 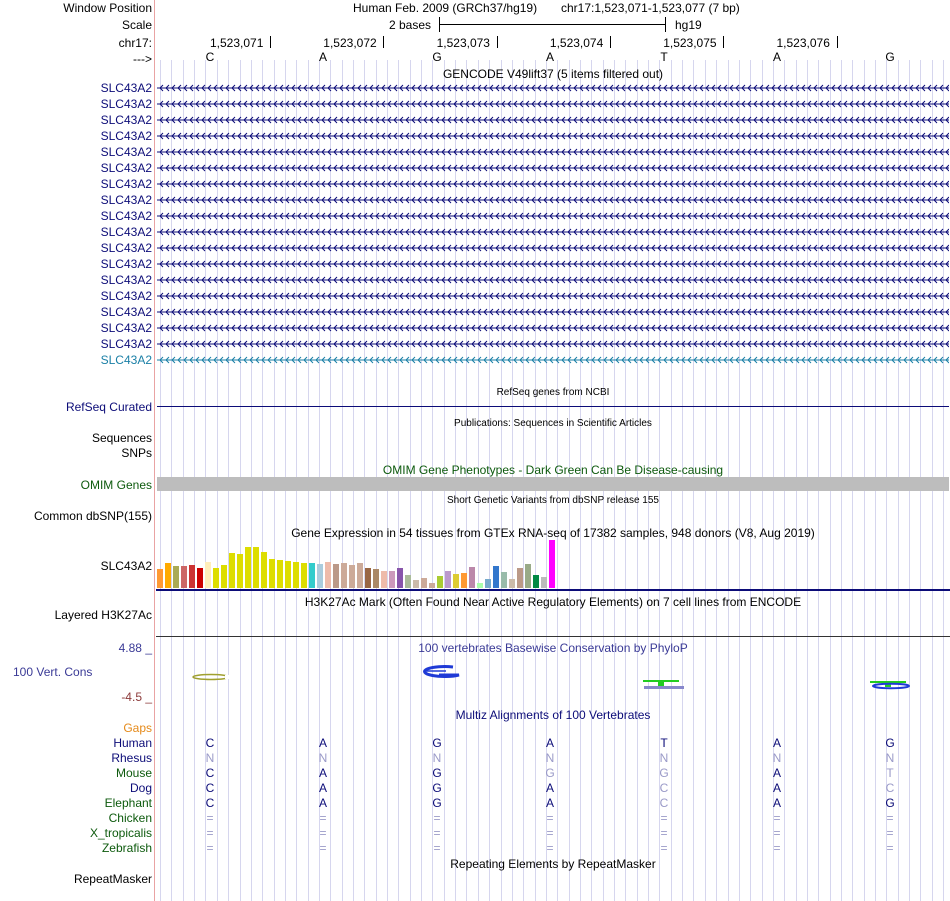 What do you see at coordinates (116, 485) in the screenshot?
I see `omim-label: OMIM Genes` at bounding box center [116, 485].